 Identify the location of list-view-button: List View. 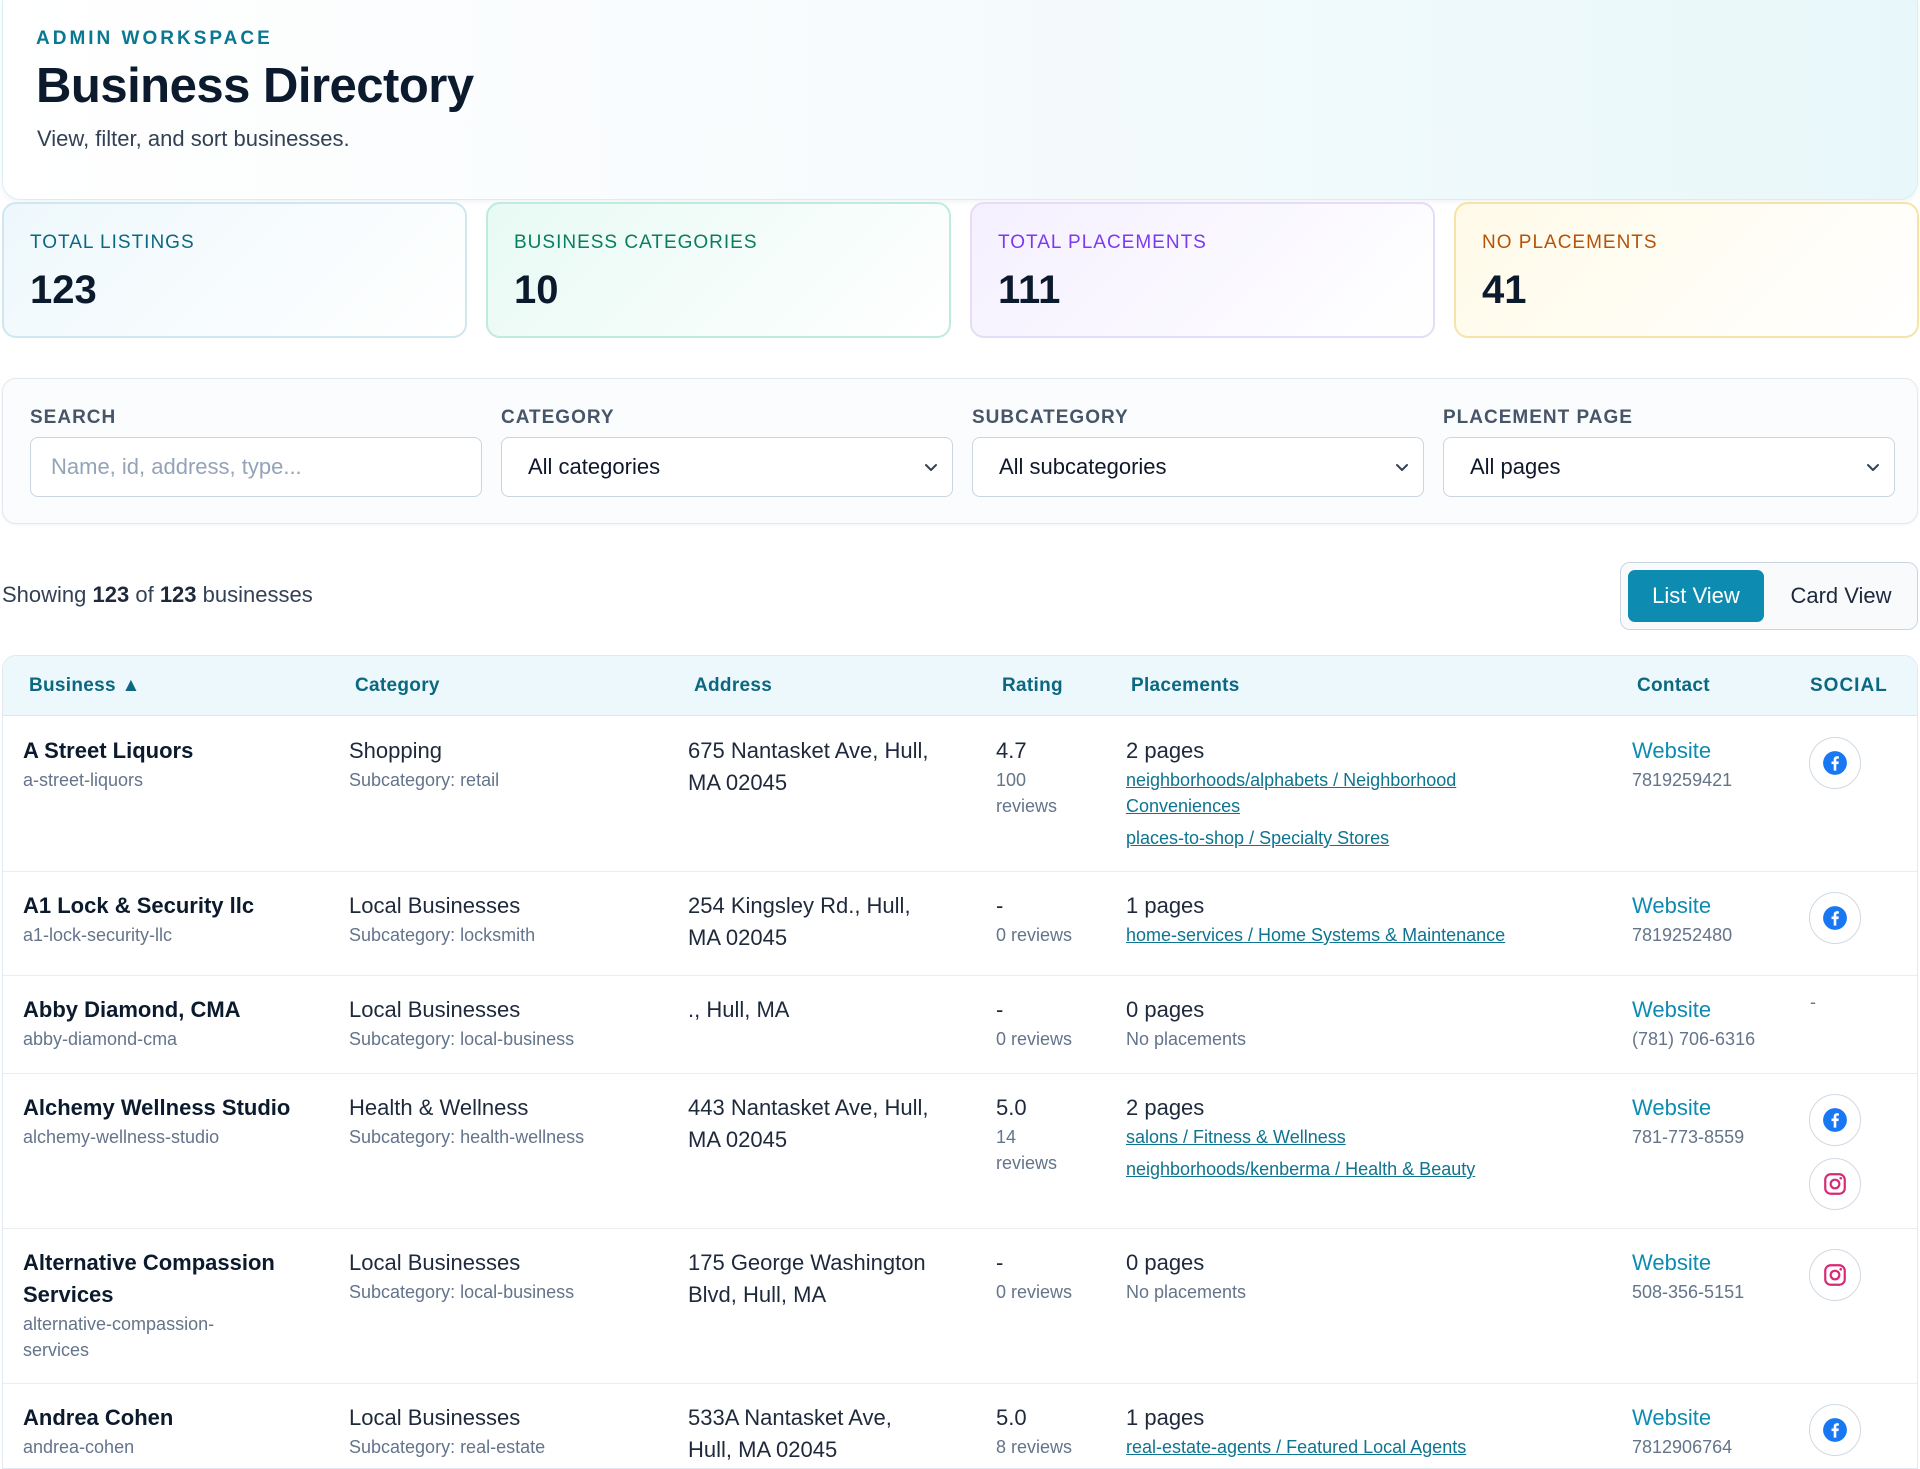
(1696, 596).